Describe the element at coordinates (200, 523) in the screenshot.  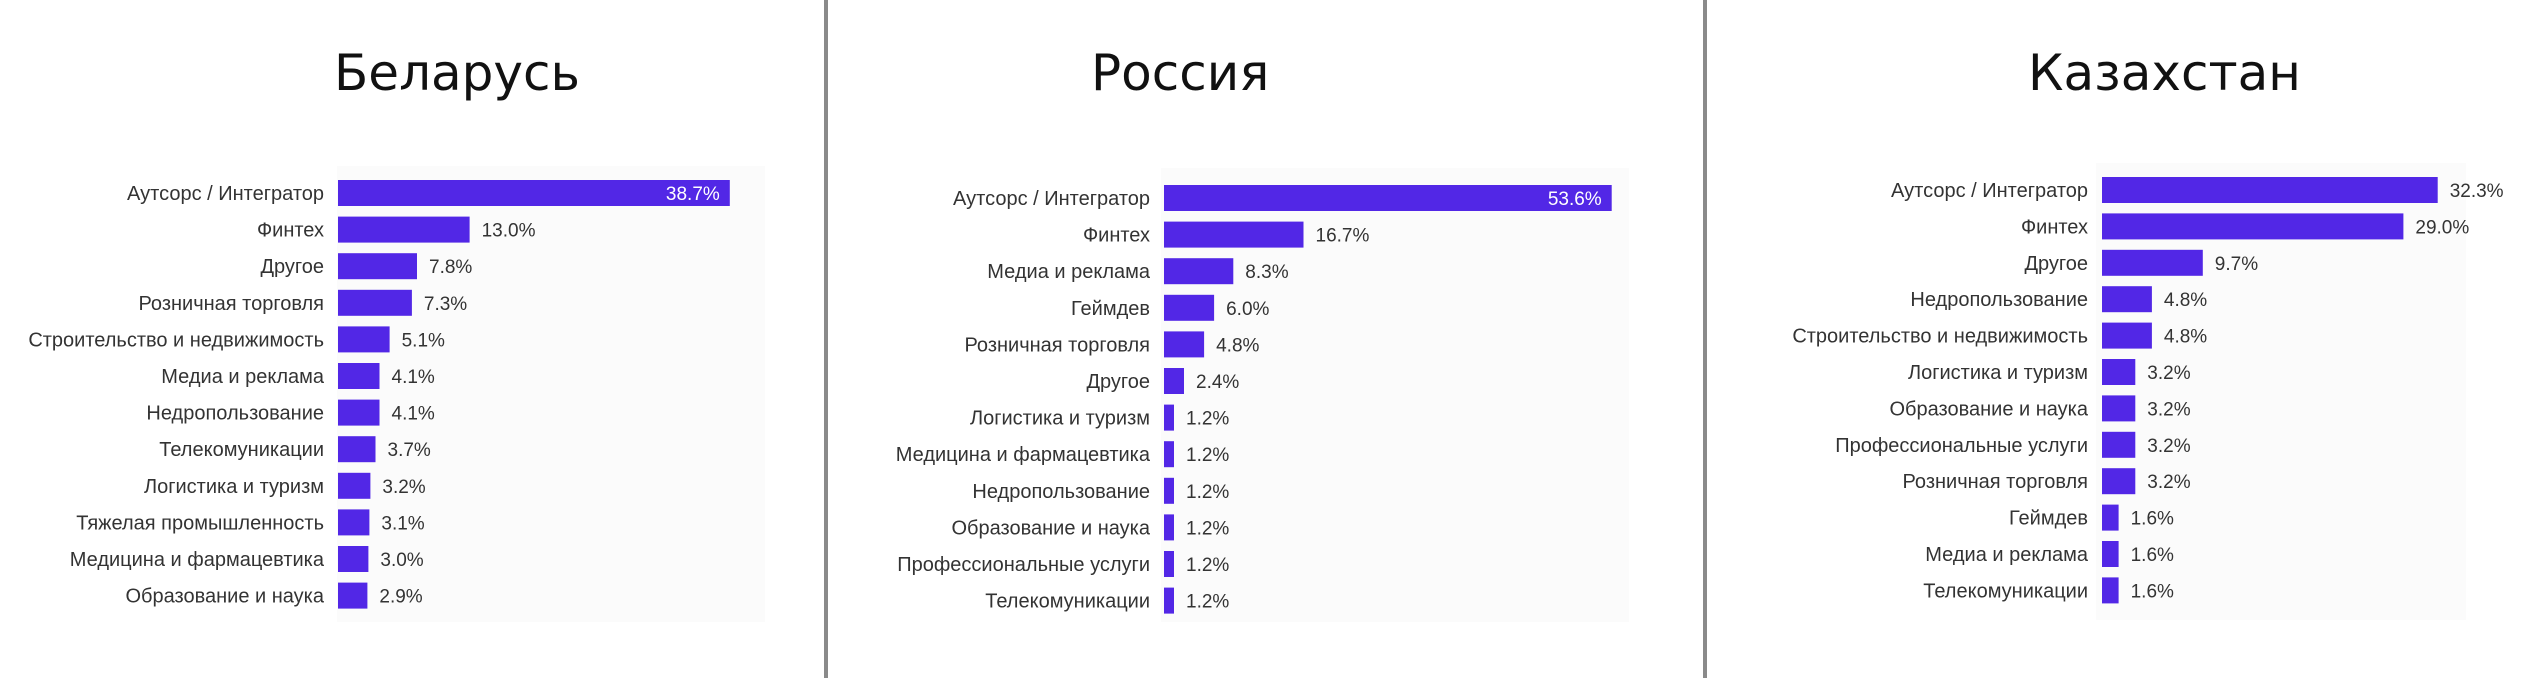
I see `category-label: Тяжелая промышленность` at that location.